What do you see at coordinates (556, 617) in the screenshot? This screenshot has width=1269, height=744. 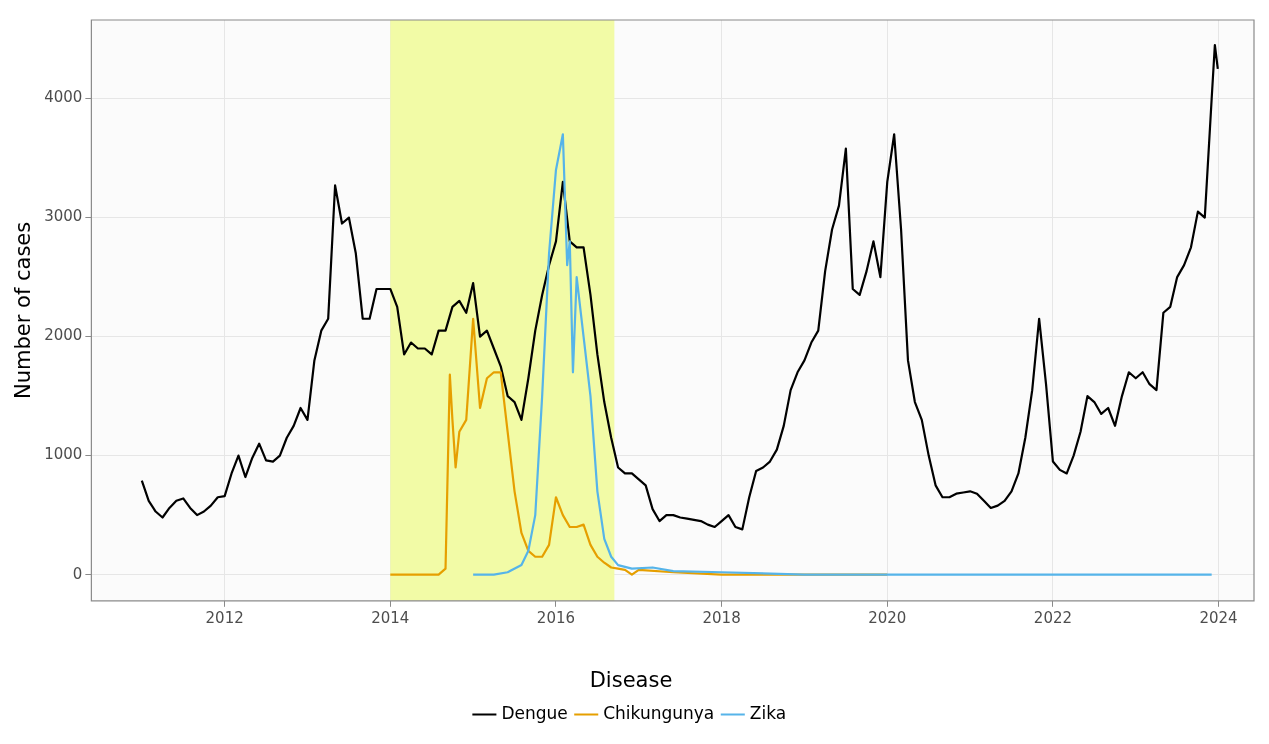 I see `x-tick-label: 2016` at bounding box center [556, 617].